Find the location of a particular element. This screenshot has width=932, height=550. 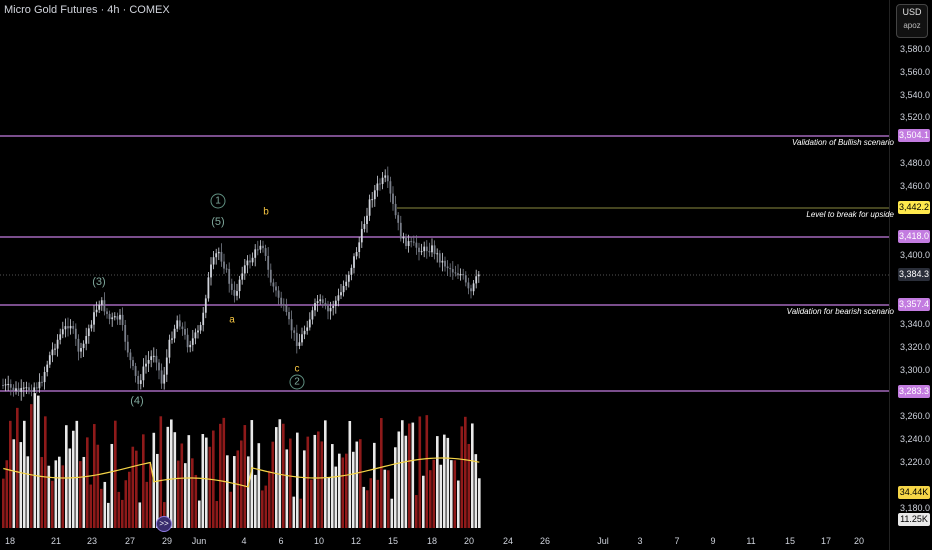

y-tick: 3,480.0 is located at coordinates (915, 163).